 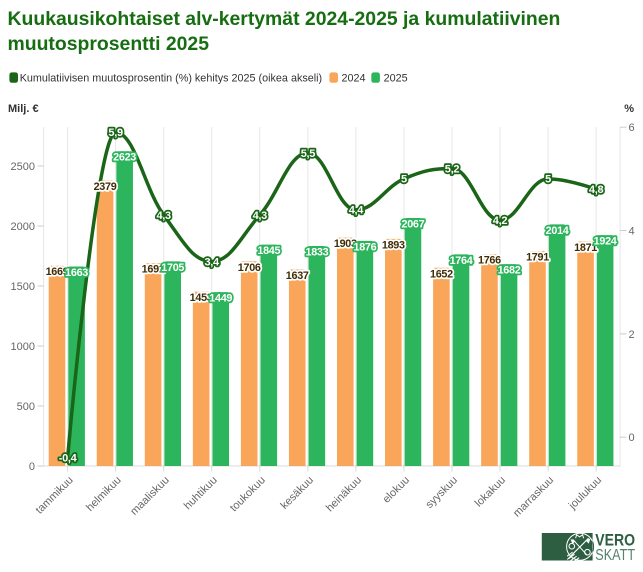 I want to click on svg-text: 5,5, so click(x=308, y=154).